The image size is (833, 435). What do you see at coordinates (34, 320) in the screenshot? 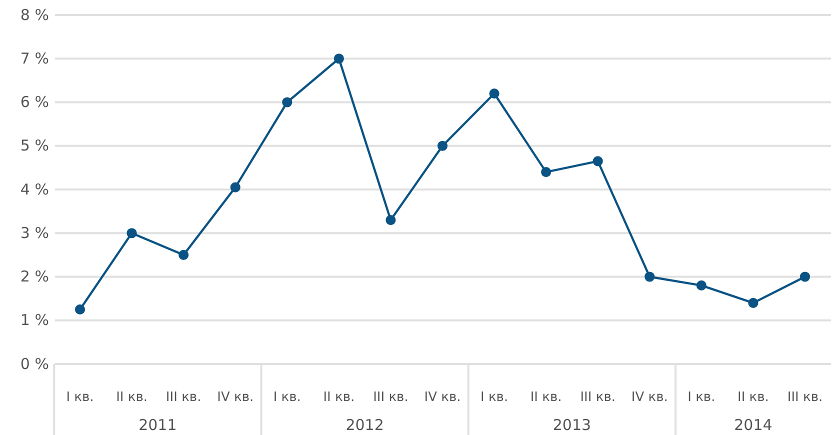
I see `y-tick-label: 1 %` at bounding box center [34, 320].